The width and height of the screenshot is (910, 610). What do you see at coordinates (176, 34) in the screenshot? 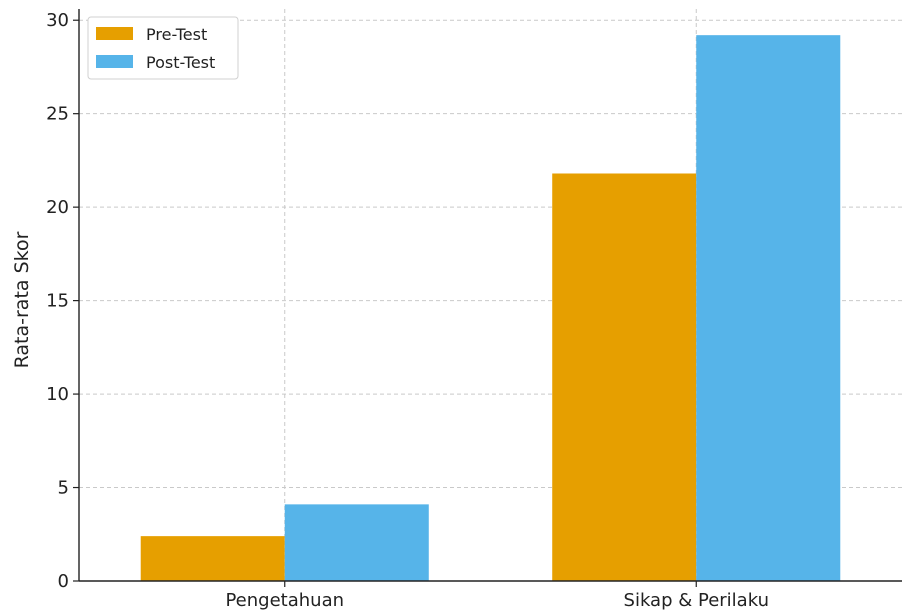
I see `legend-label: Pre-Test` at bounding box center [176, 34].